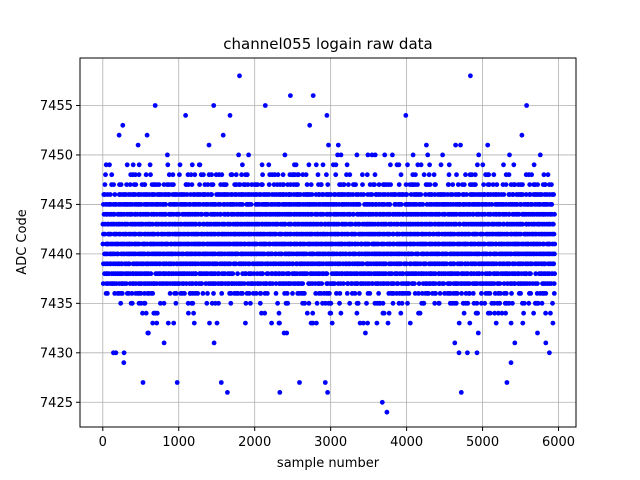  Describe the element at coordinates (328, 463) in the screenshot. I see `x-axis-label: sample number` at that location.